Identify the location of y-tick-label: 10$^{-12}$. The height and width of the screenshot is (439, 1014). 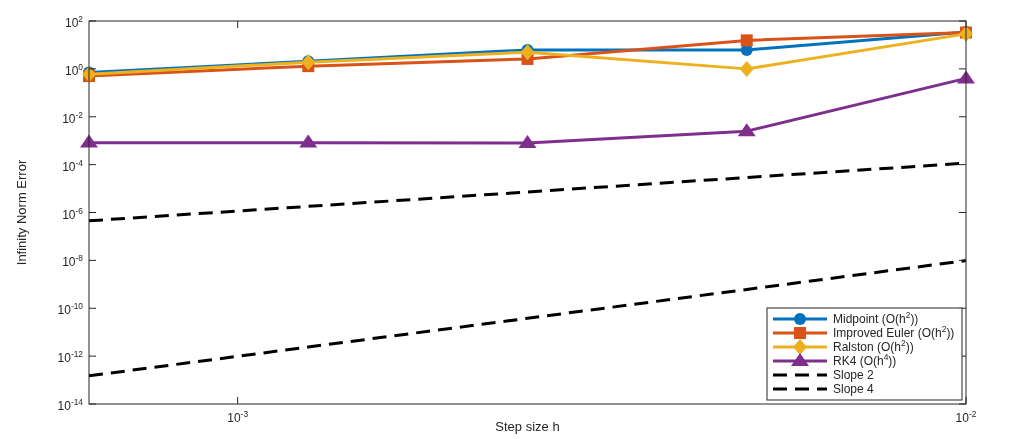
(70, 357).